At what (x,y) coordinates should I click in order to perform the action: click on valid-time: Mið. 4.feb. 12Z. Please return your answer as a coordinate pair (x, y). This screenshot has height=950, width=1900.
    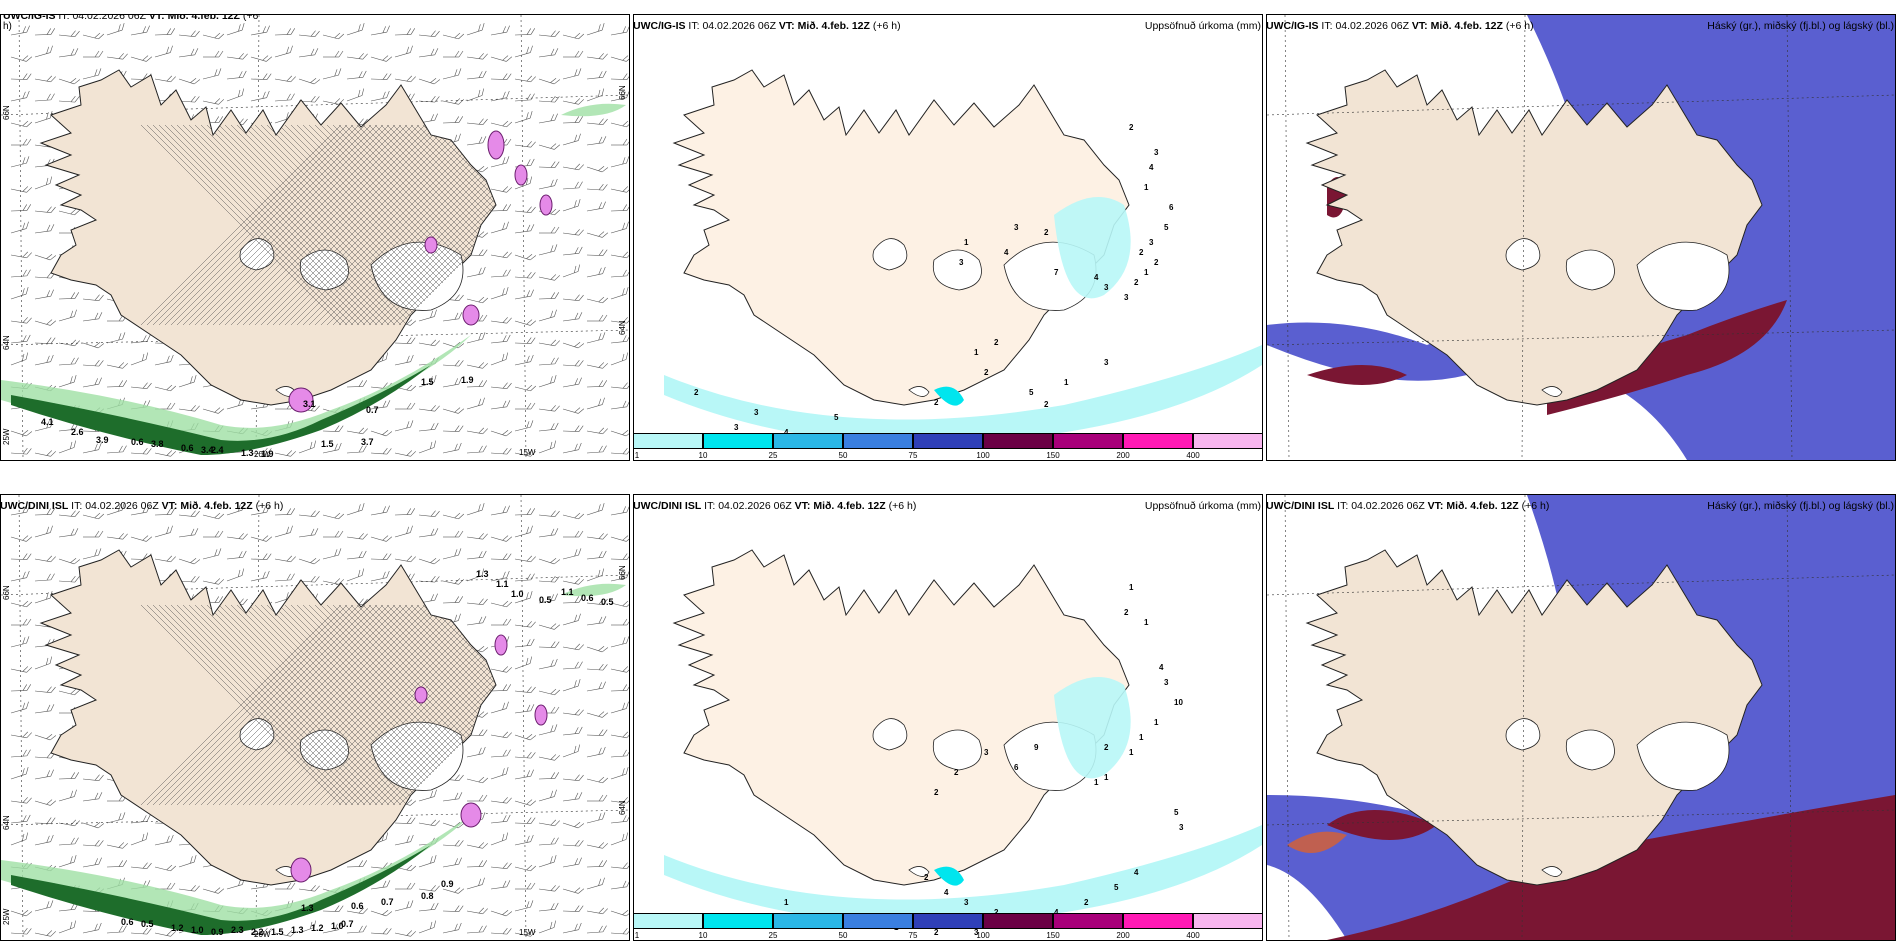
    Looking at the image, I should click on (203, 18).